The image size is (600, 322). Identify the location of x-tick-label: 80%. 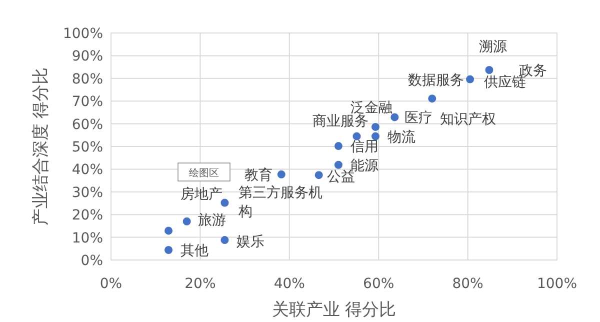
(468, 284).